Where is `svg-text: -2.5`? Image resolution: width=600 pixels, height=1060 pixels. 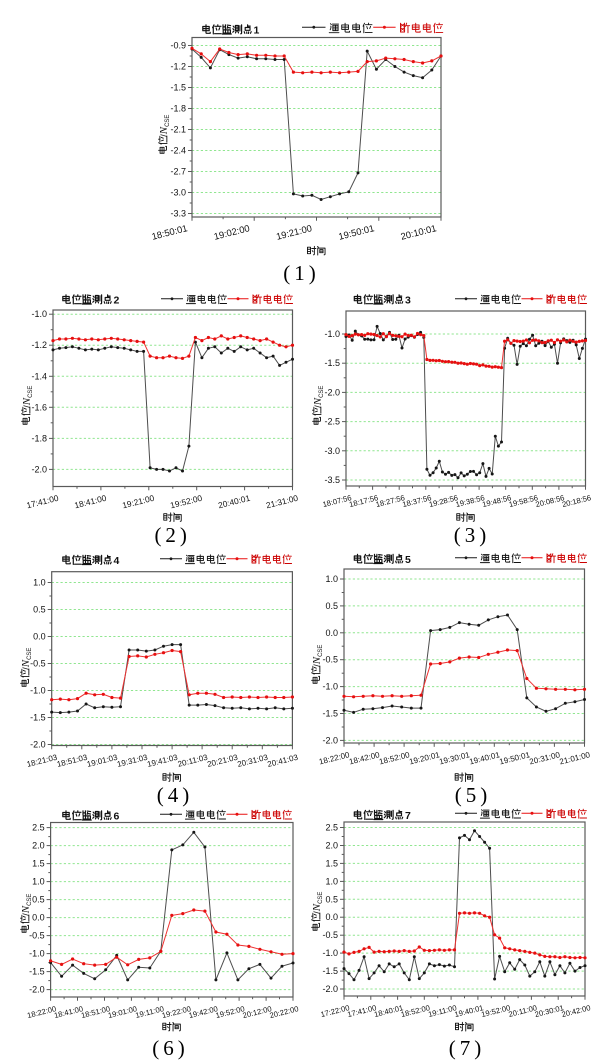 svg-text: -2.5 is located at coordinates (332, 422).